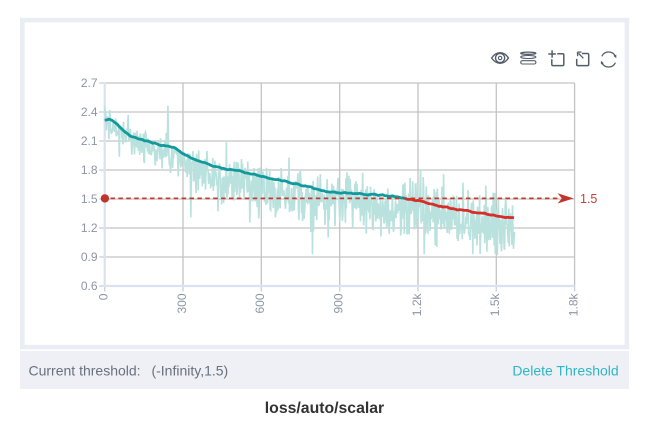 The height and width of the screenshot is (433, 645). I want to click on svg-text:Current threshold: (-Infinity: Current threshold: (-Infinity,1.5), so click(129, 370).